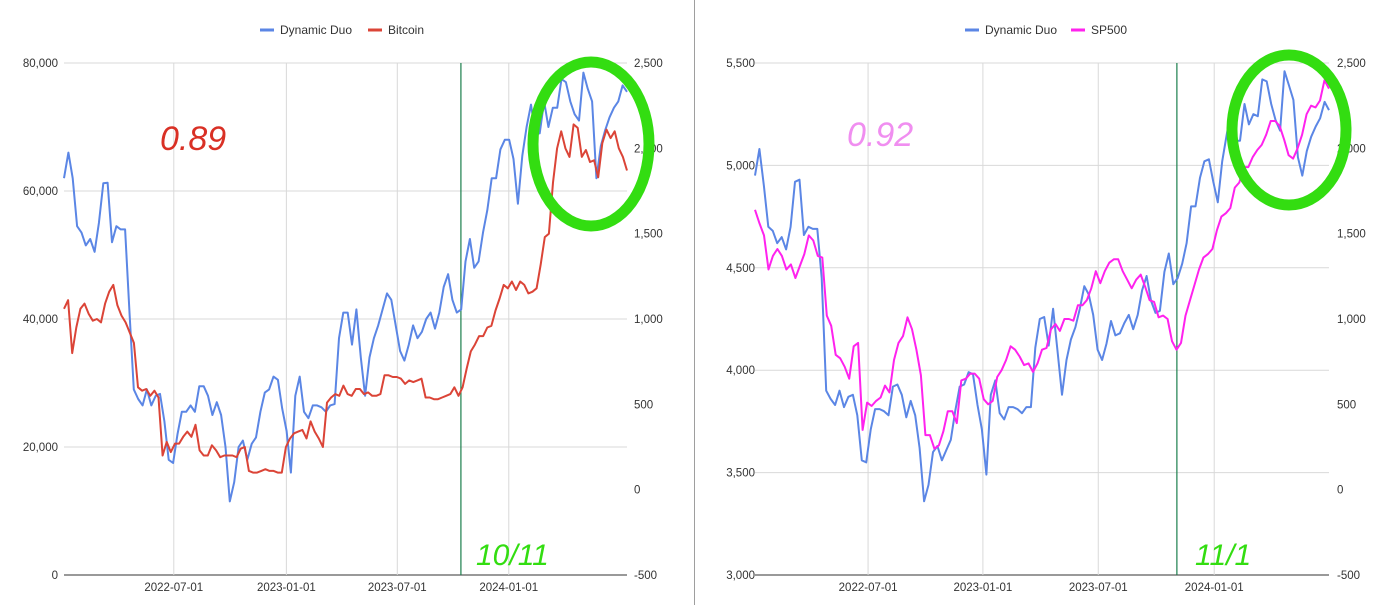  Describe the element at coordinates (740, 269) in the screenshot. I see `y-left-tick-label: 4,500` at that location.